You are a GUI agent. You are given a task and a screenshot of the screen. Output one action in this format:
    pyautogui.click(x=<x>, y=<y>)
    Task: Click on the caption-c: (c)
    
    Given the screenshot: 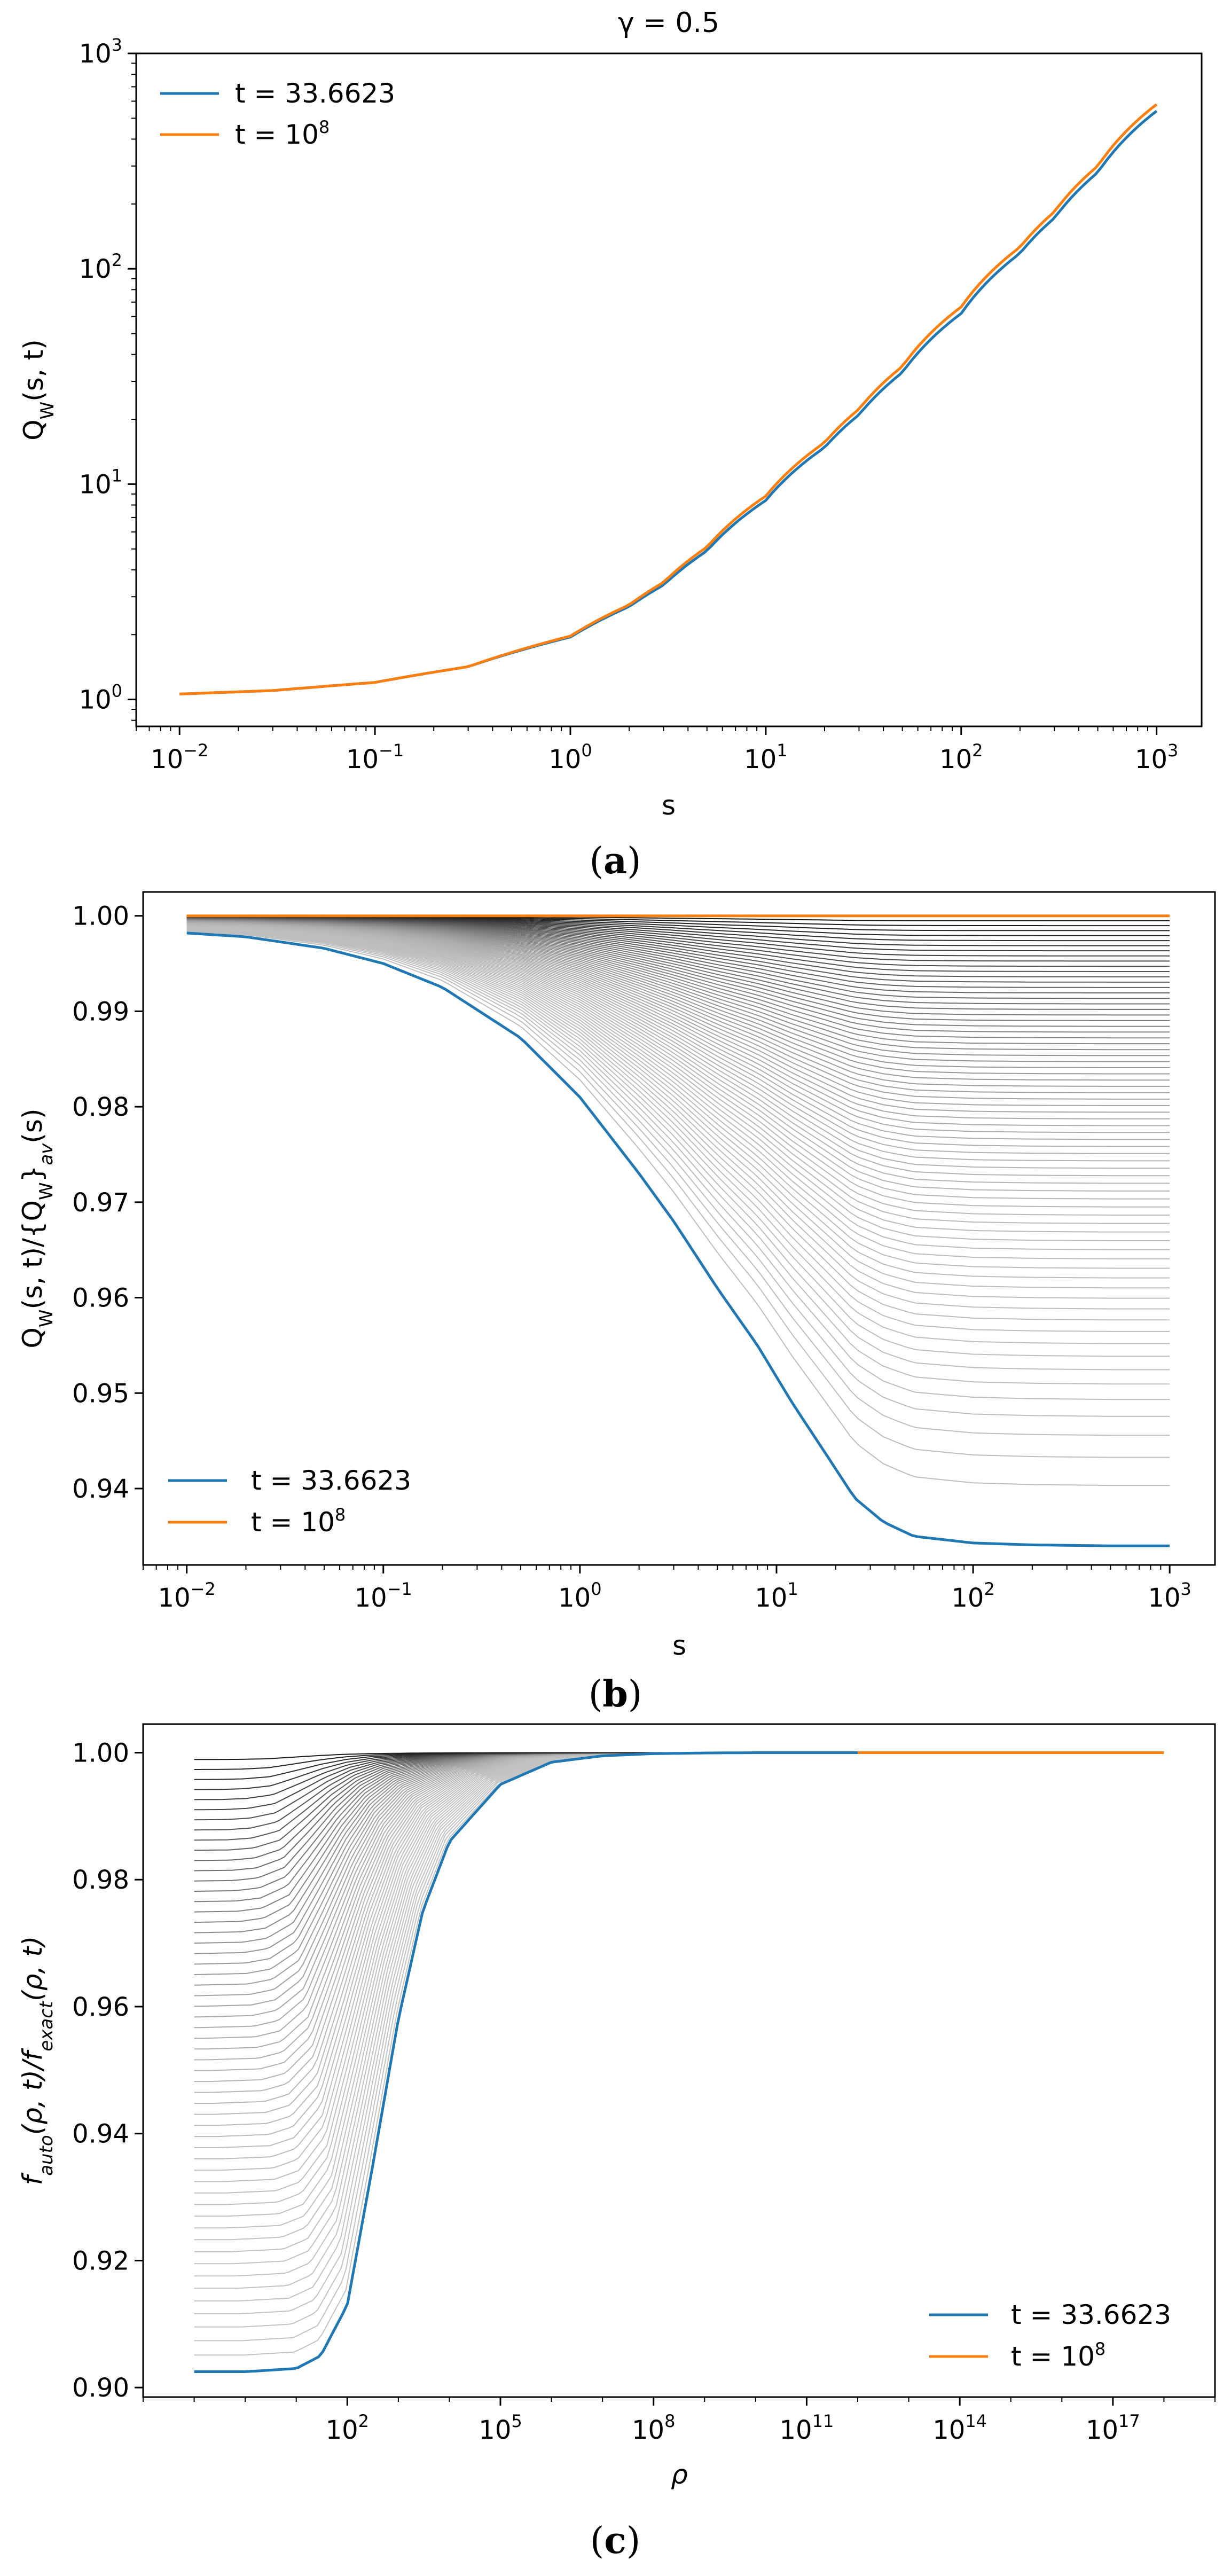 What is the action you would take?
    pyautogui.click(x=615, y=2540)
    